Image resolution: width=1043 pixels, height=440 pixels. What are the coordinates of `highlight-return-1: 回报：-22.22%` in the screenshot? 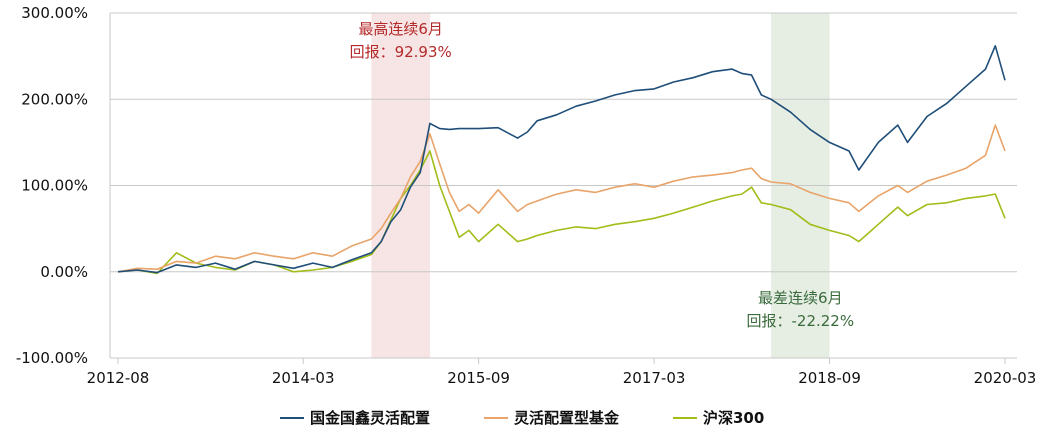 It's located at (801, 321).